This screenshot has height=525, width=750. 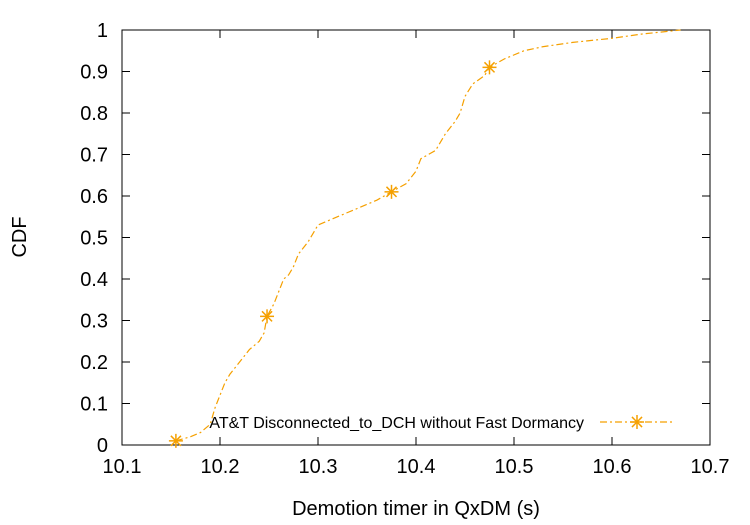 I want to click on x-axis-label: Demotion timer in QxDM (s), so click(x=416, y=509).